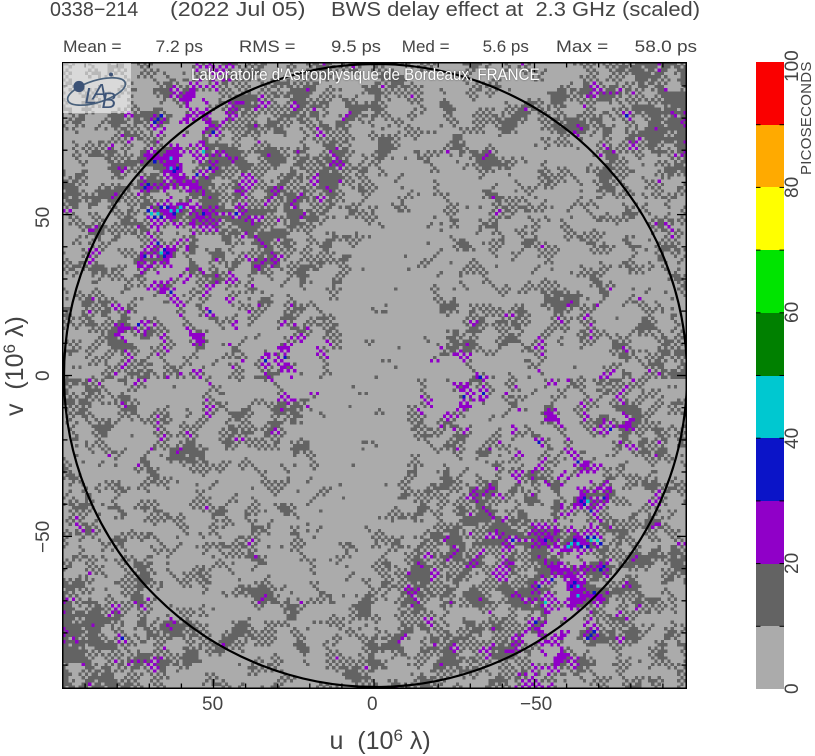 The image size is (815, 756). What do you see at coordinates (91, 96) in the screenshot?
I see `svg-text: L` at bounding box center [91, 96].